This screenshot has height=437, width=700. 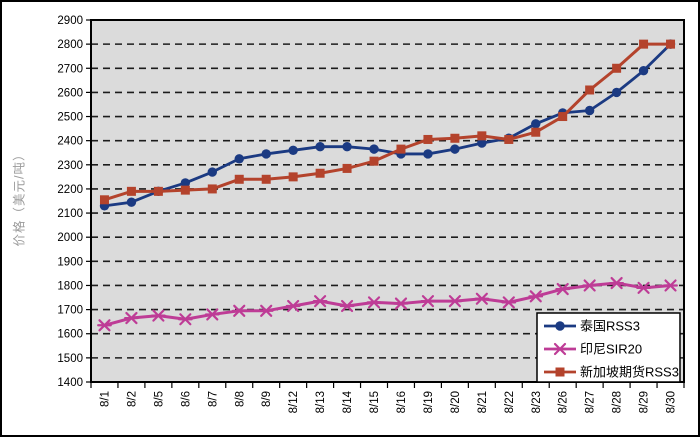 I want to click on legend-label: 印尼SIR20, so click(x=611, y=349).